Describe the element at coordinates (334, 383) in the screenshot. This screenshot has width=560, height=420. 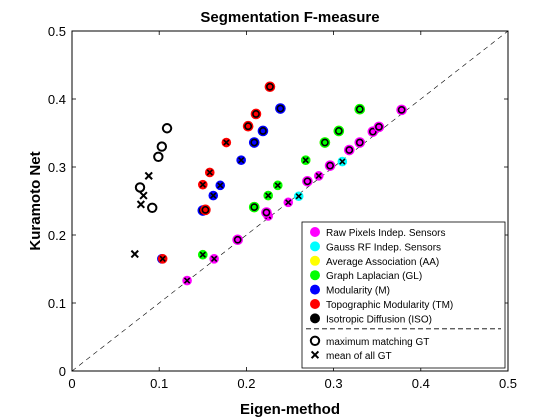
I see `x-tick-label: 0.3` at that location.